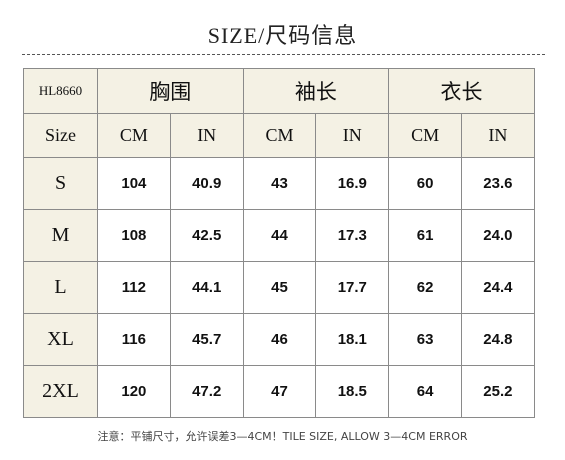 The image size is (565, 460). I want to click on group-header: 胸围, so click(170, 91).